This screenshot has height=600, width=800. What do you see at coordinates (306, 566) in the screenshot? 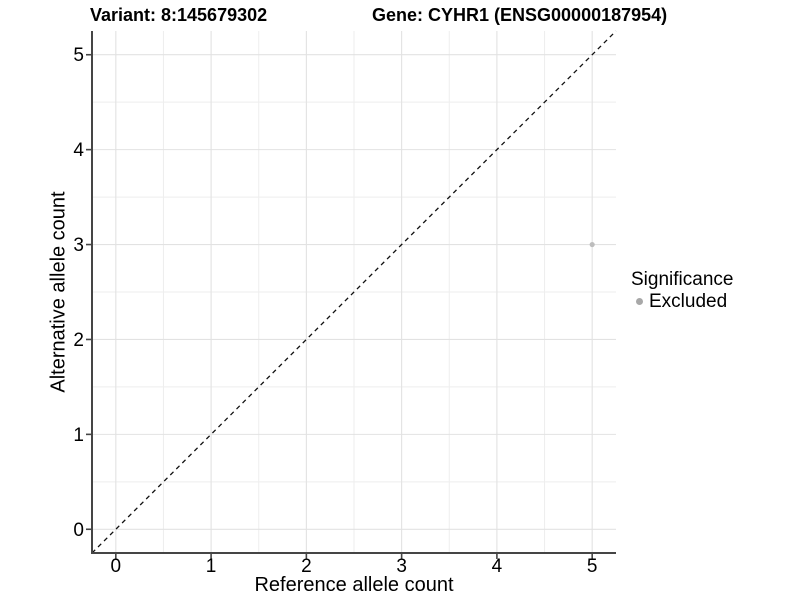
I see `x-tick-label: 2` at bounding box center [306, 566].